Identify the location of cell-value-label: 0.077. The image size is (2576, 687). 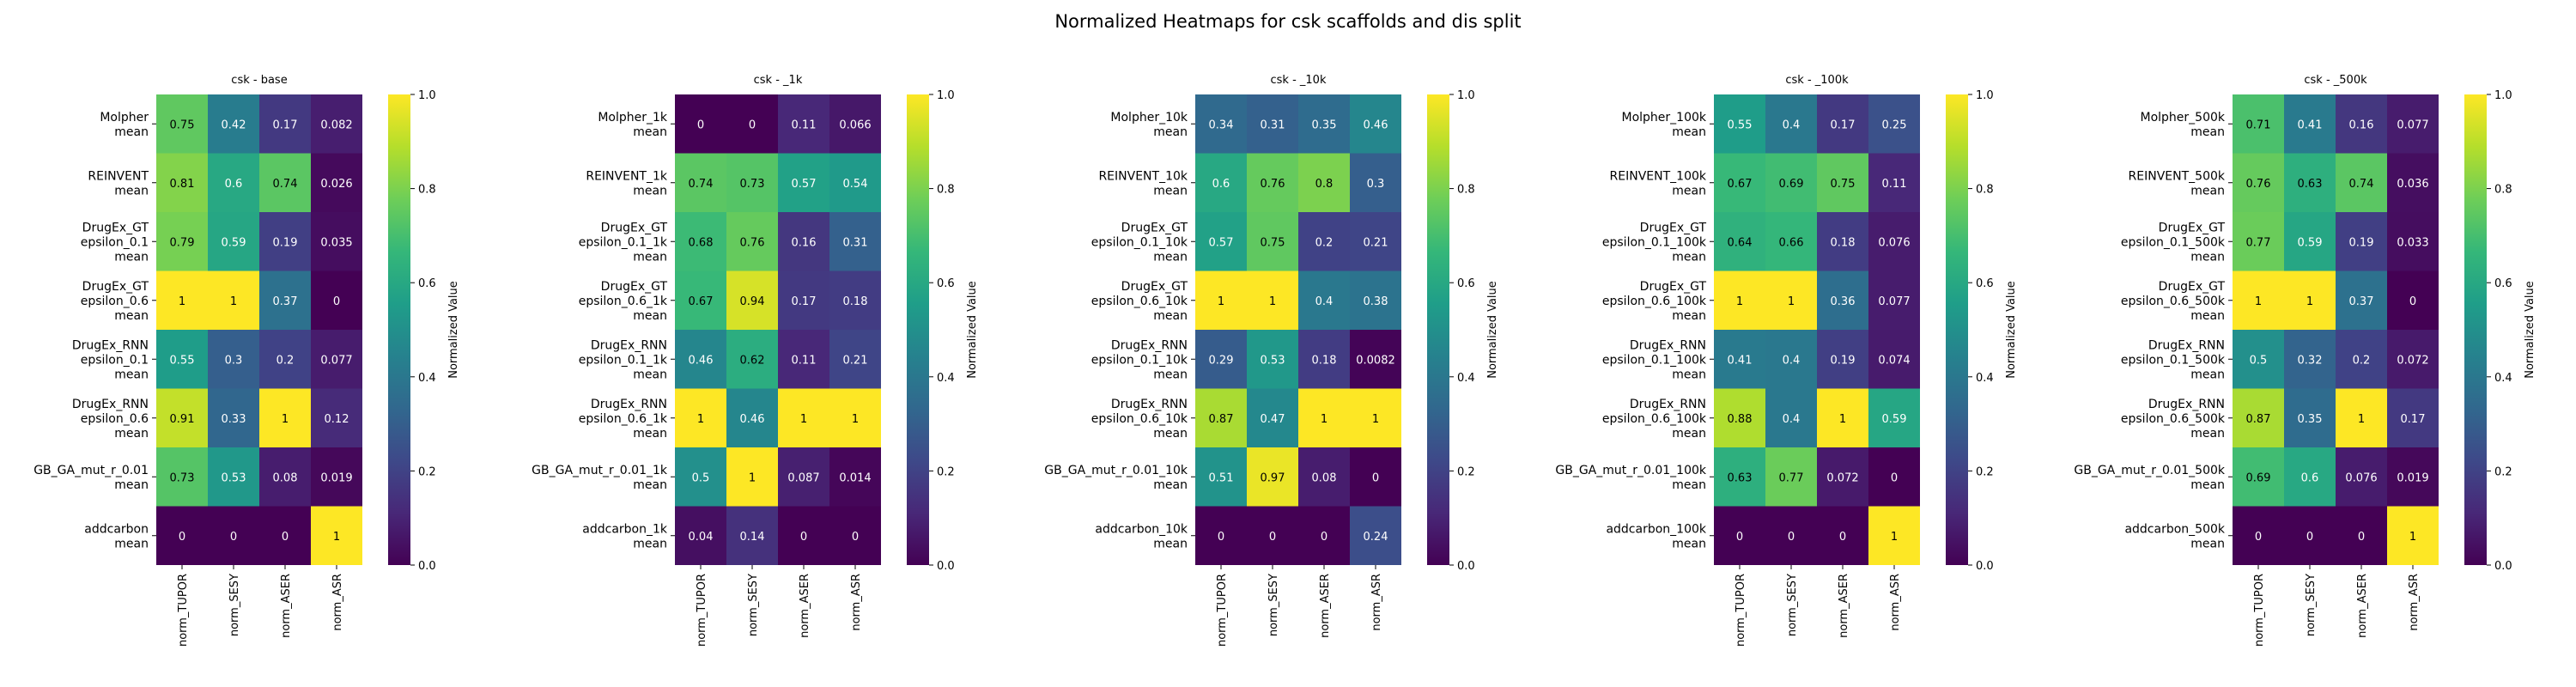
(2412, 125).